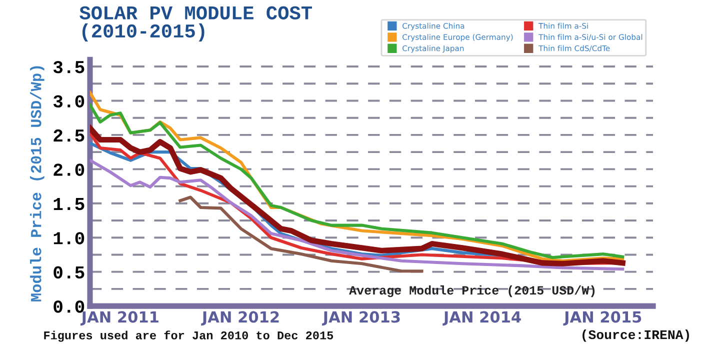  Describe the element at coordinates (119, 318) in the screenshot. I see `x-tick-label: JAN 2011` at that location.